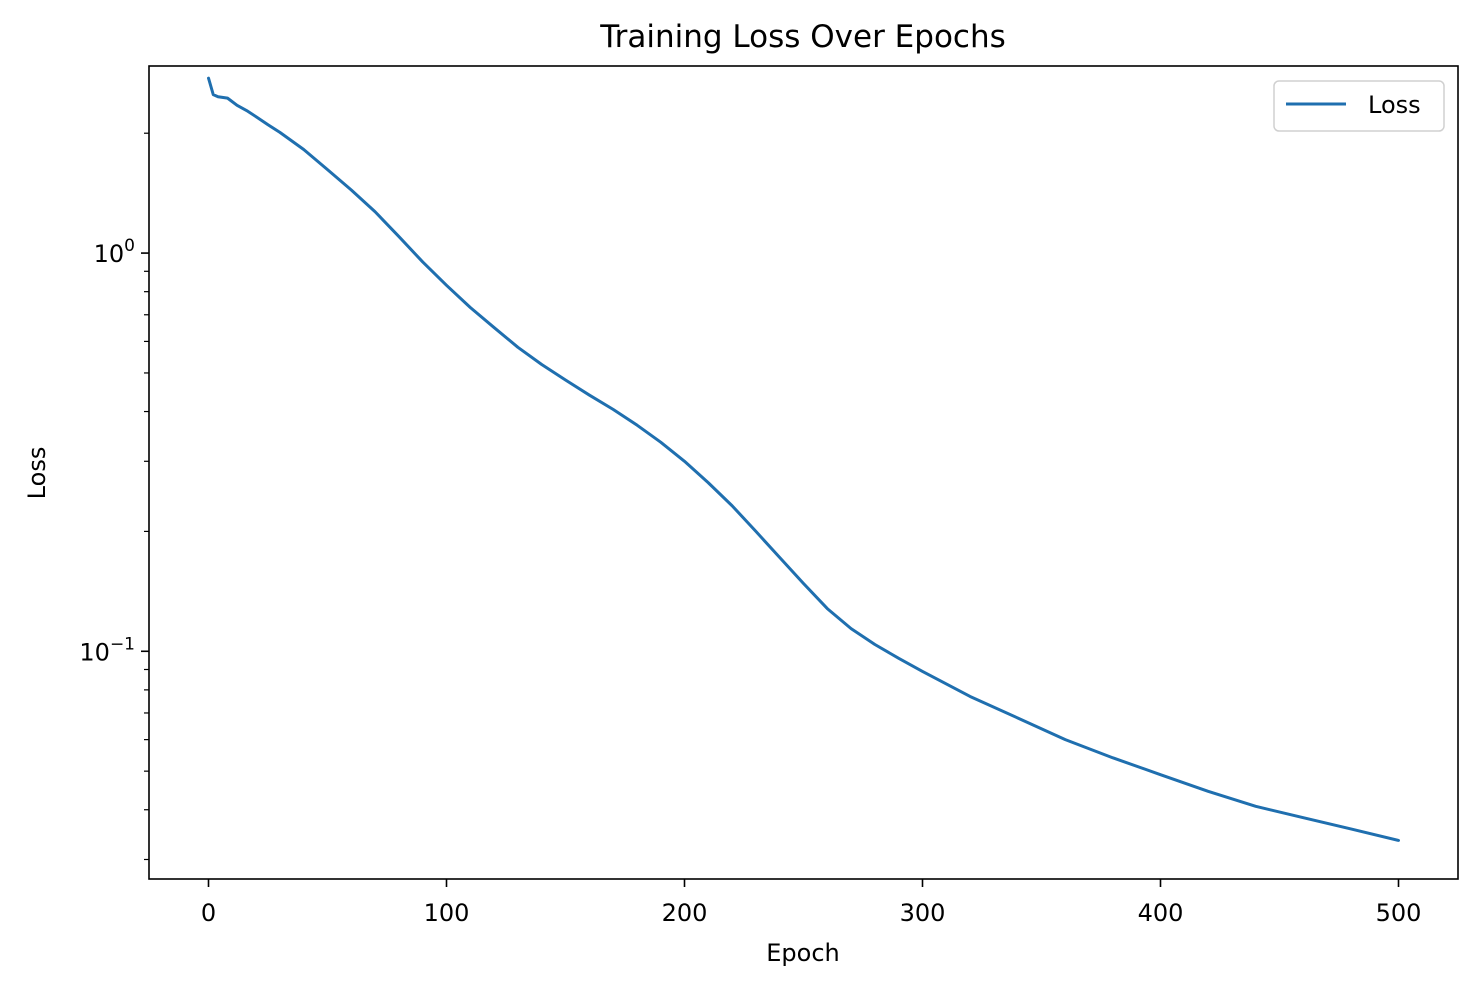  I want to click on x-tick-label: 0, so click(208, 913).